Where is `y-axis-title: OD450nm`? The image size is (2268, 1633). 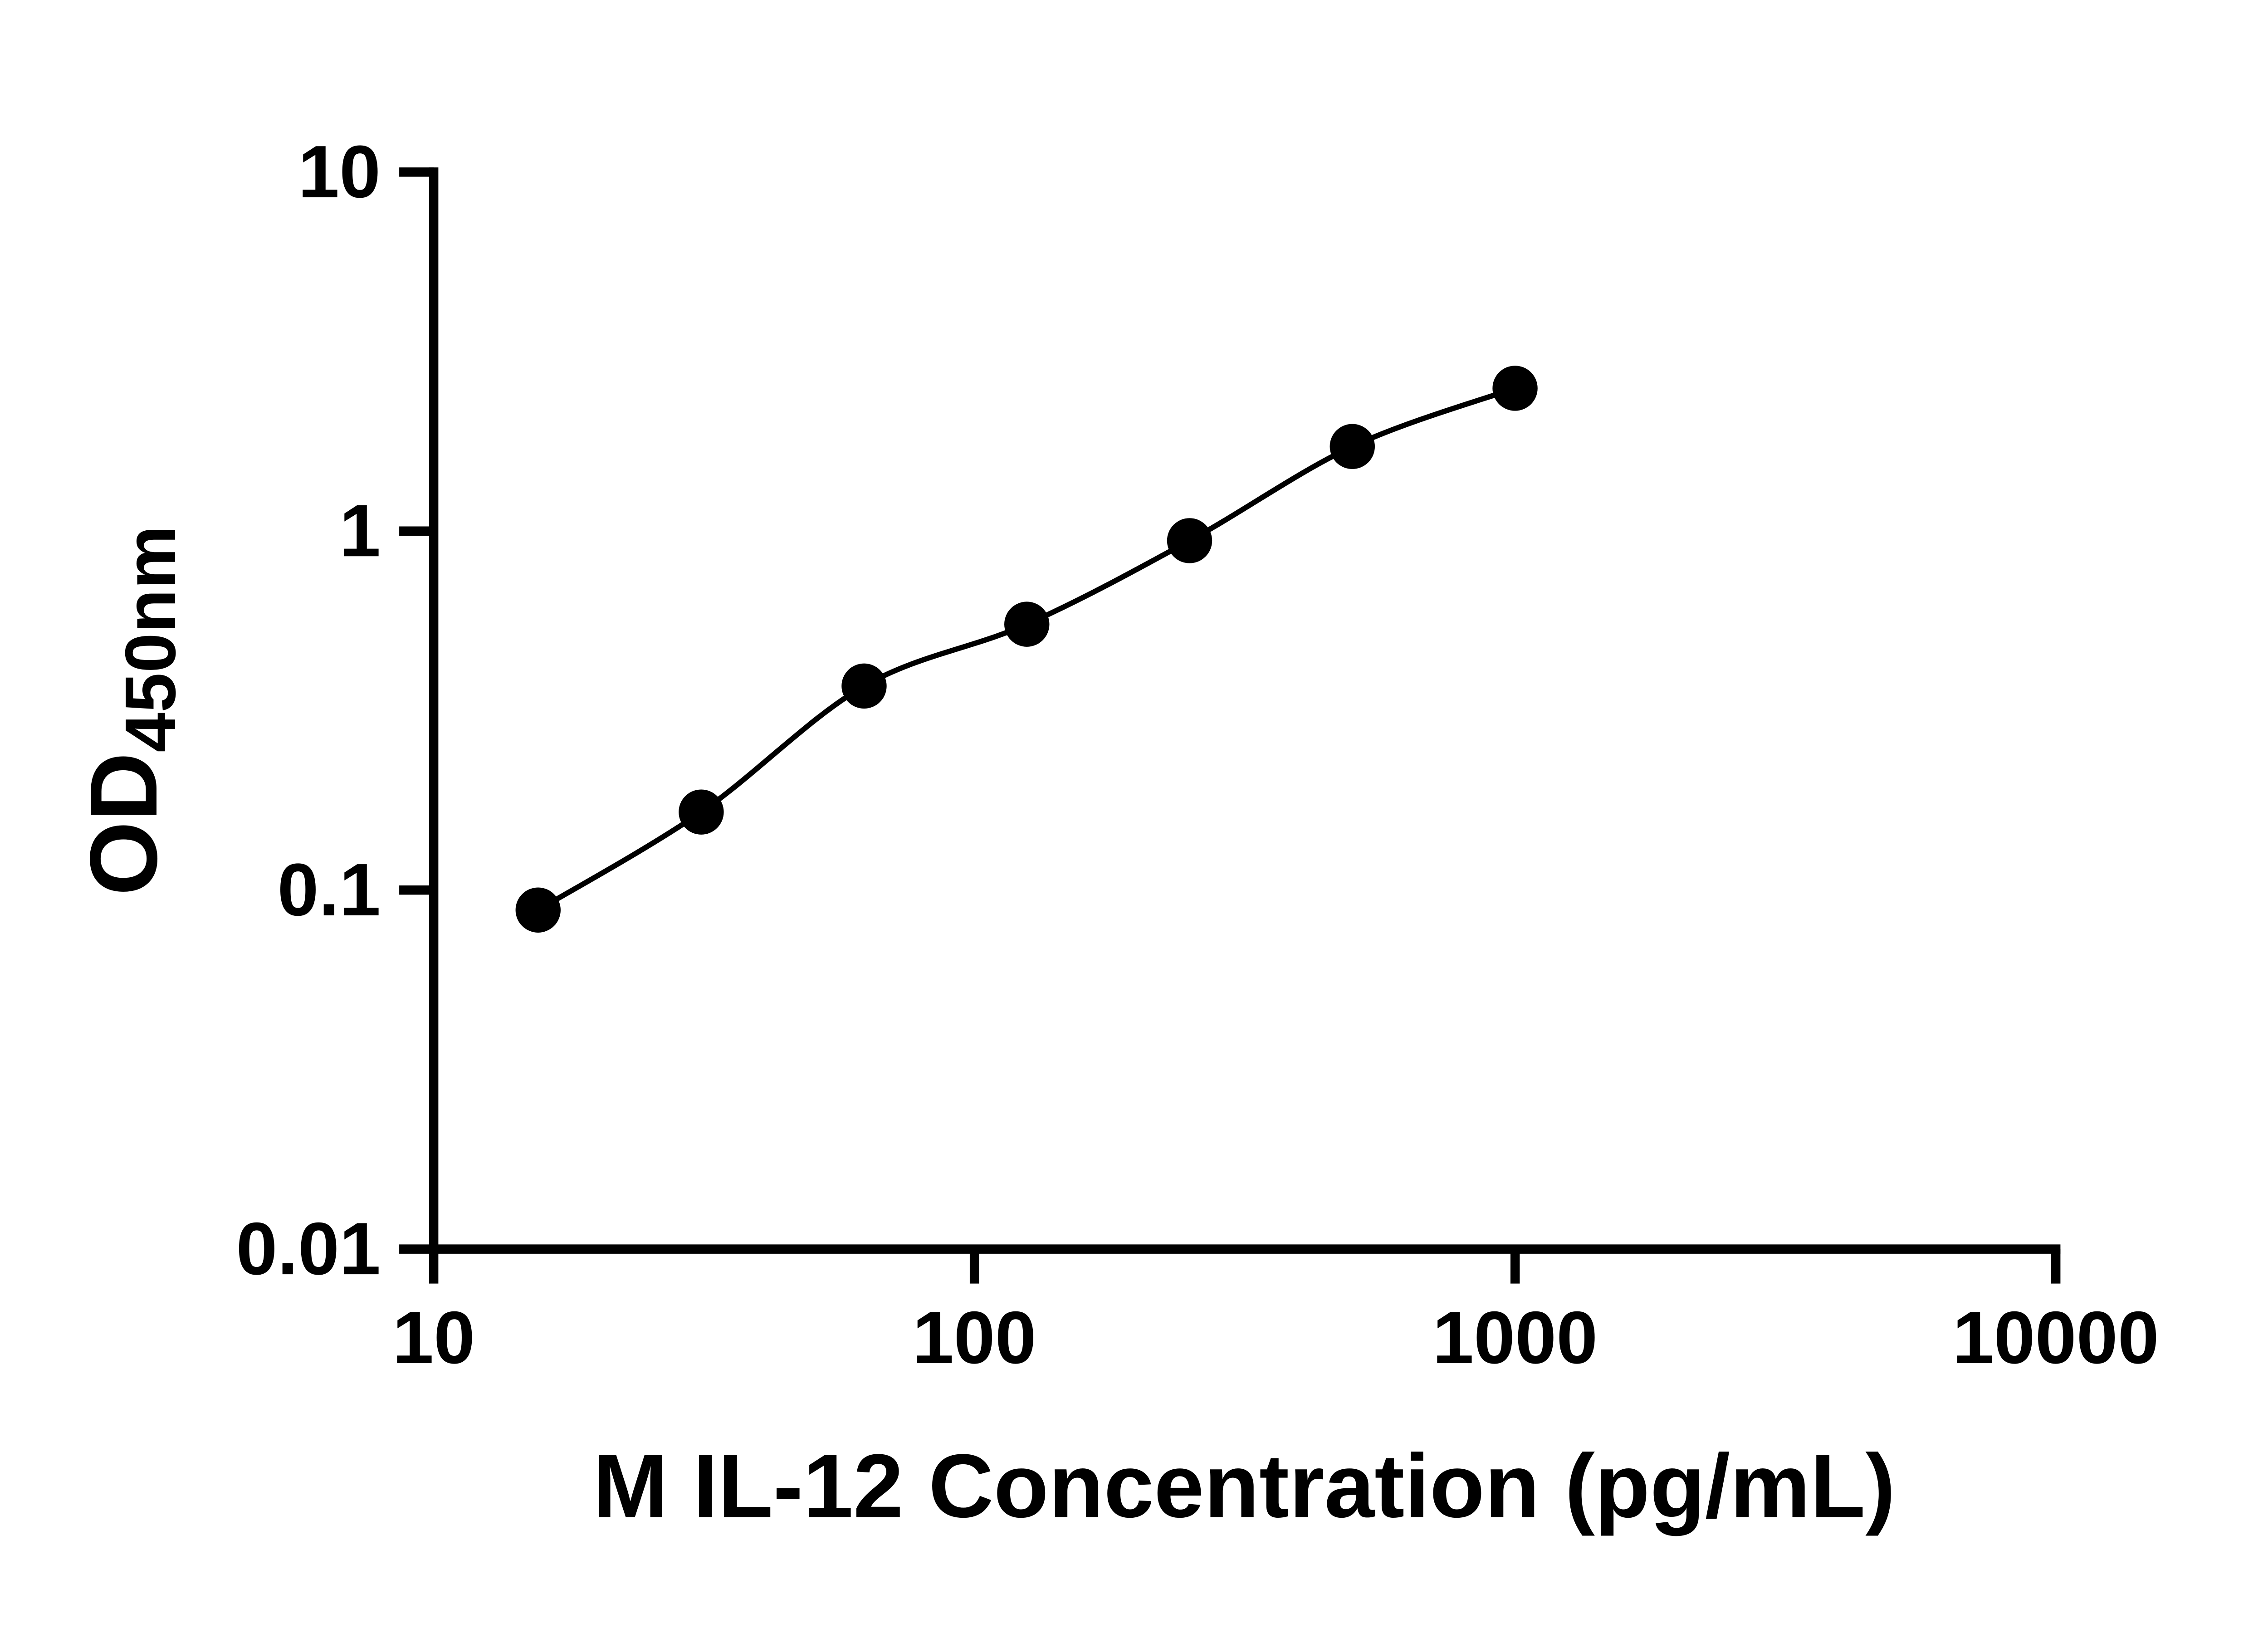 y-axis-title: OD450nm is located at coordinates (130, 710).